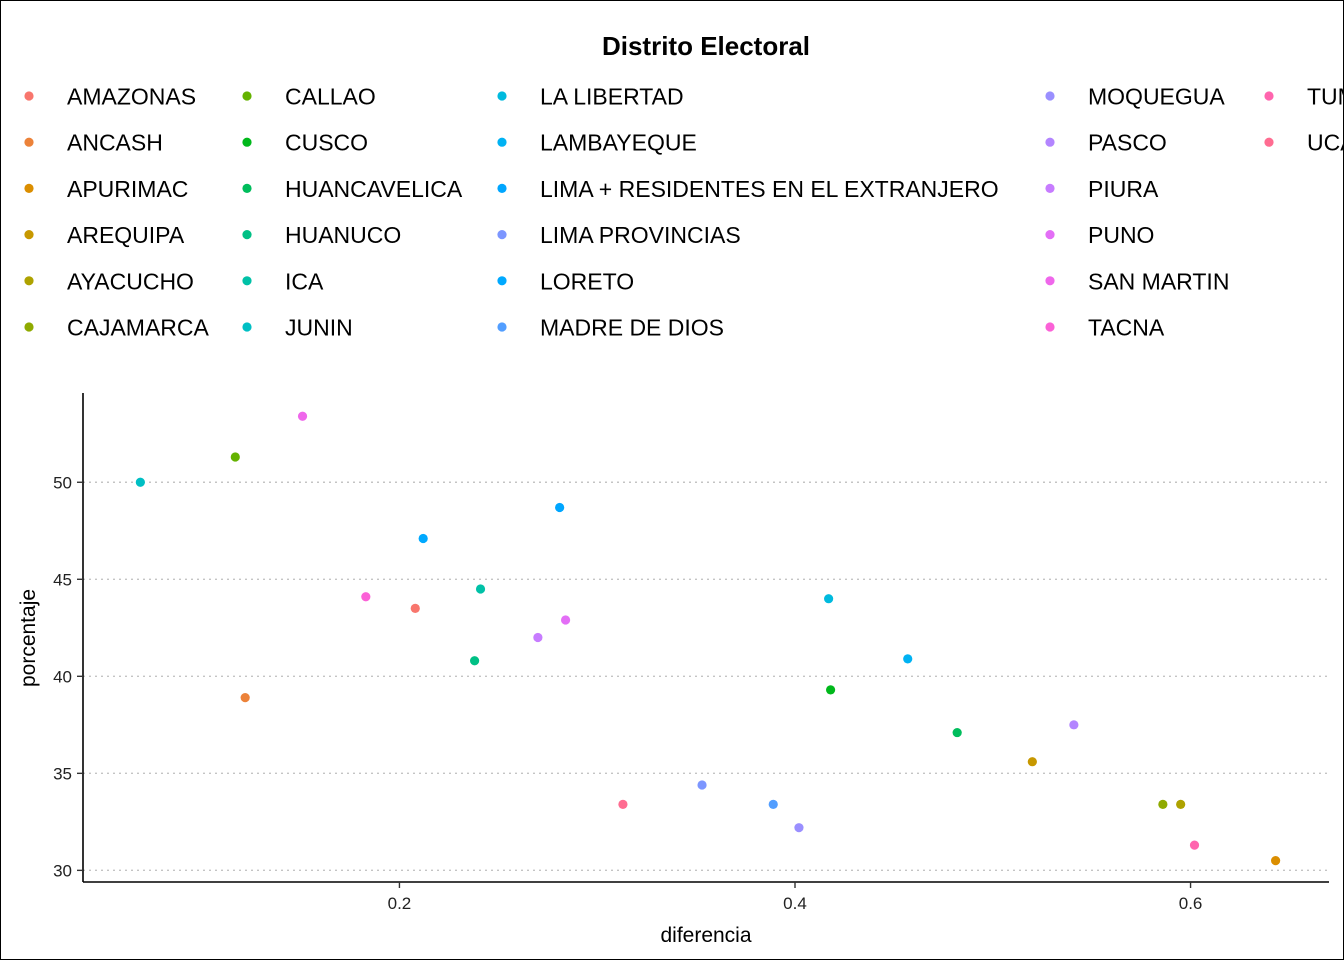 The height and width of the screenshot is (960, 1344). I want to click on legend-label: CUSCO, so click(326, 143).